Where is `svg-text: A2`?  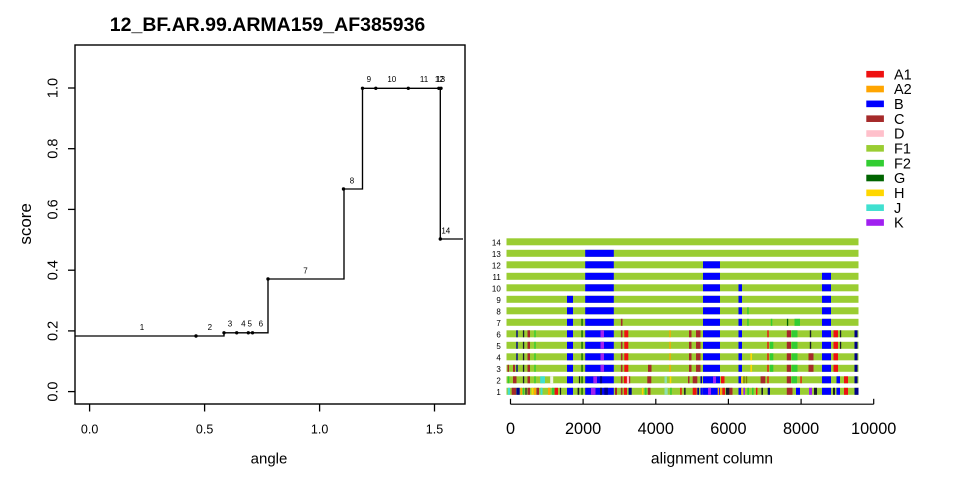 svg-text: A2 is located at coordinates (903, 90).